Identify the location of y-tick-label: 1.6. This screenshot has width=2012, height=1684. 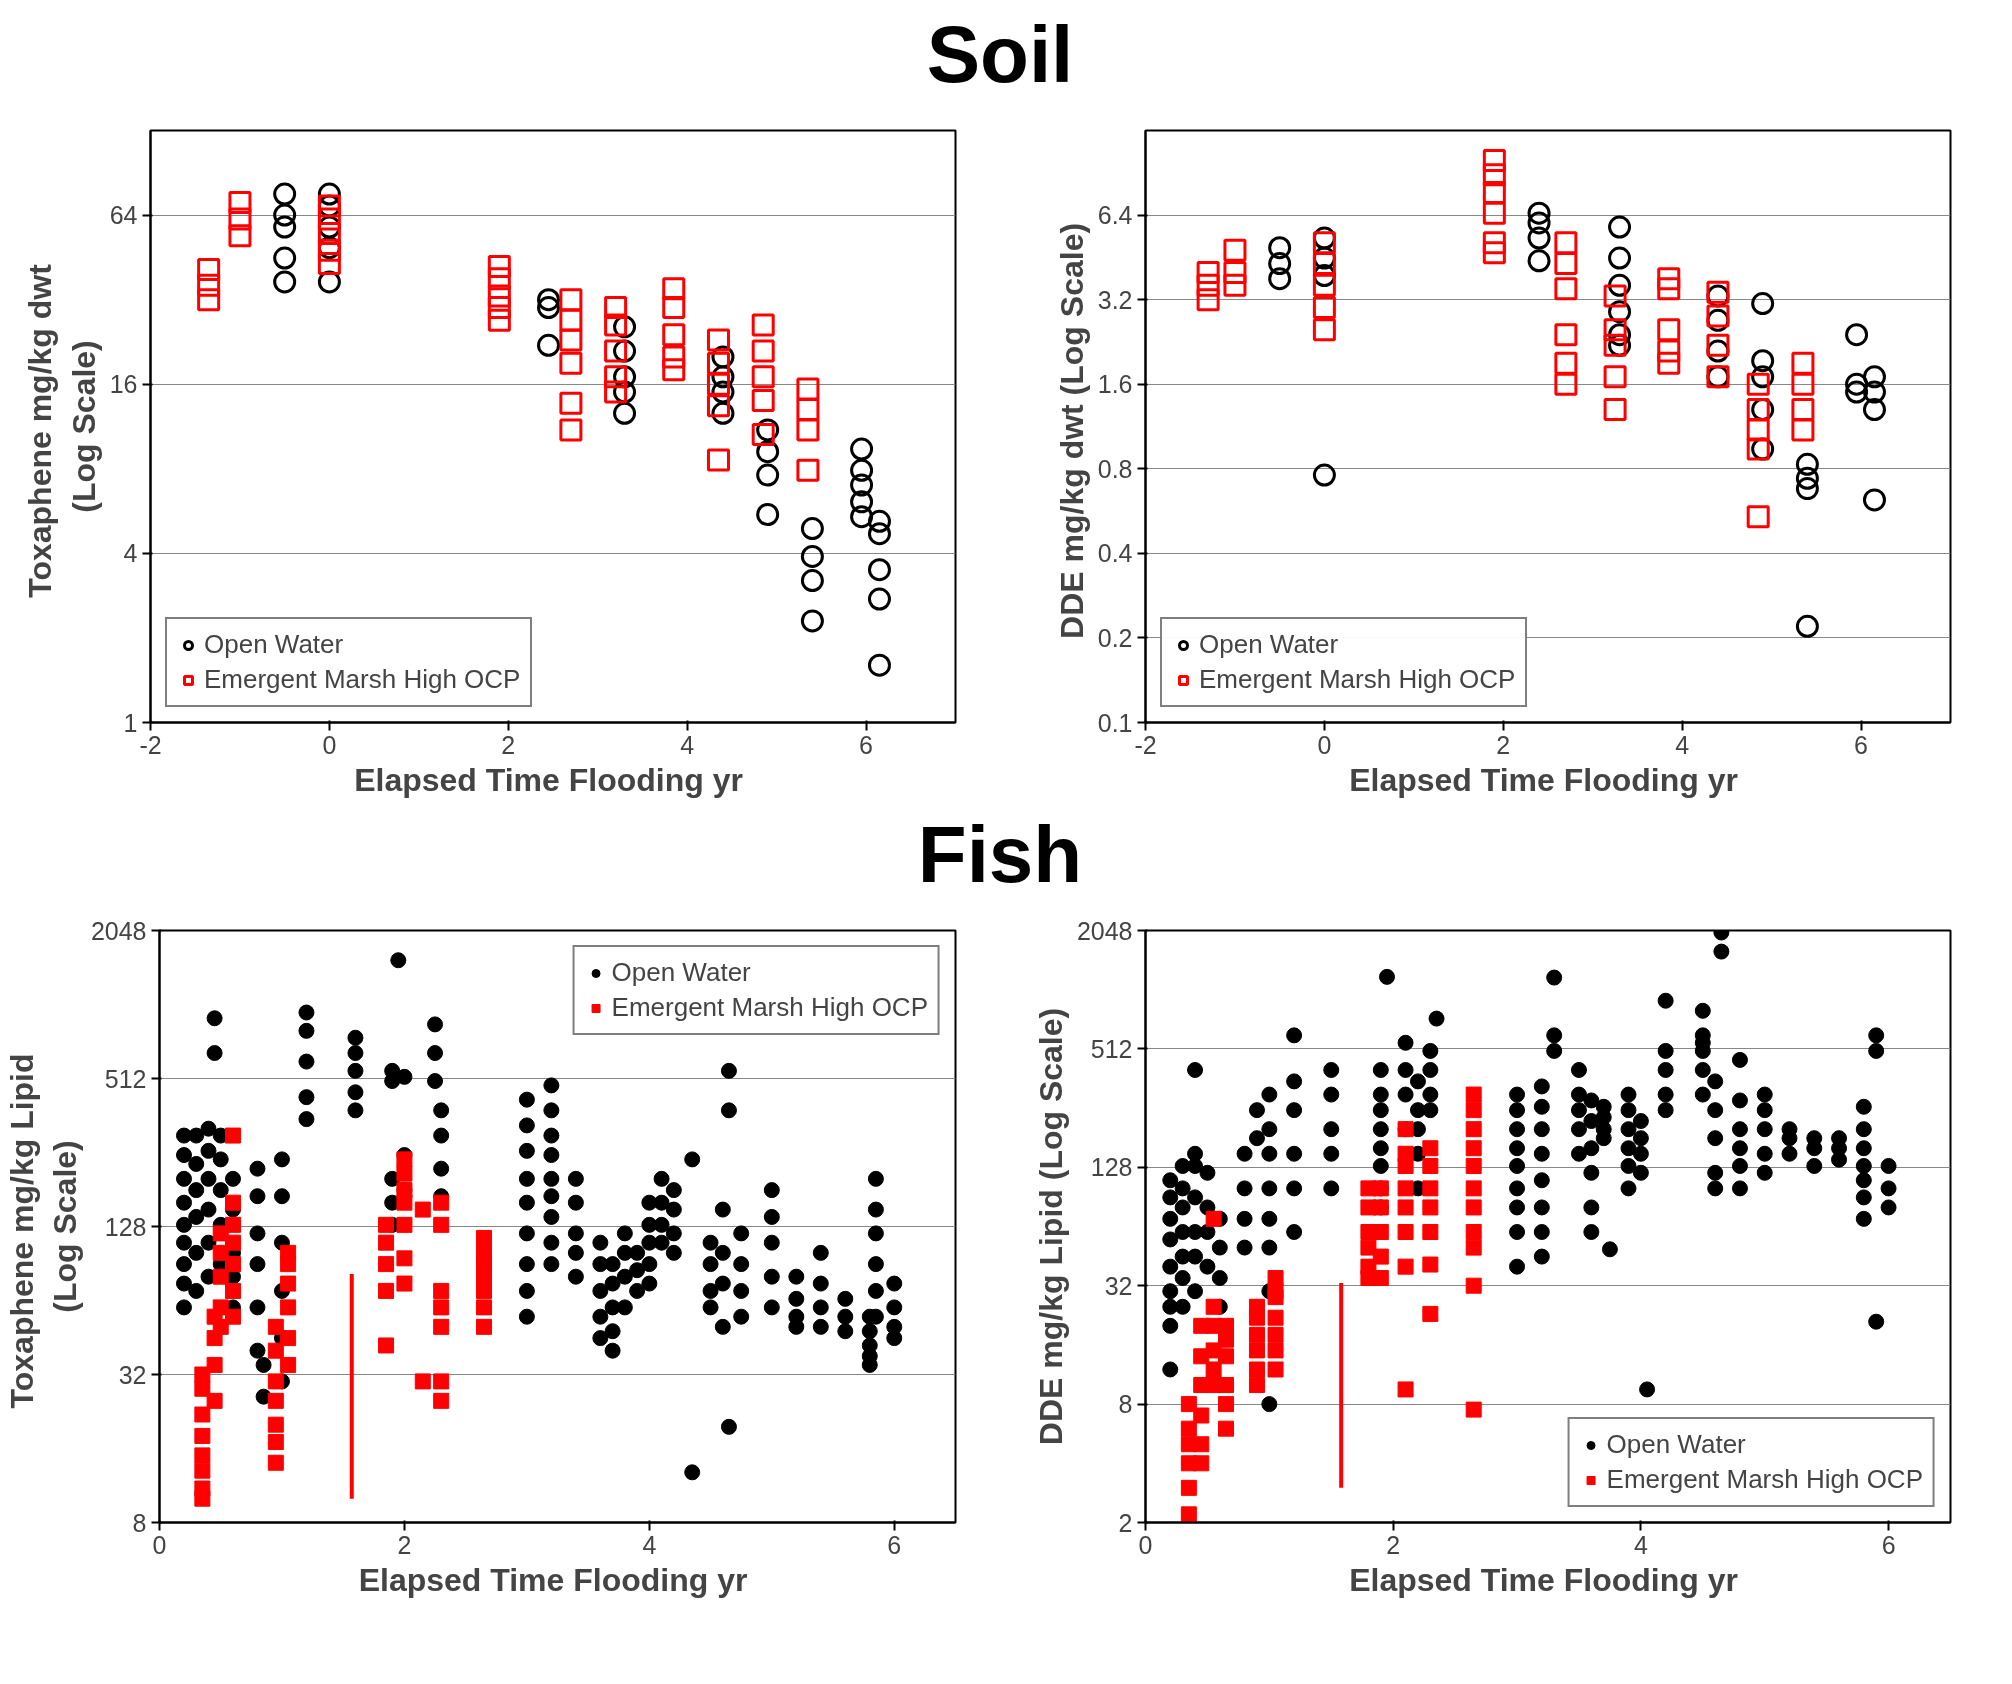
(1115, 384).